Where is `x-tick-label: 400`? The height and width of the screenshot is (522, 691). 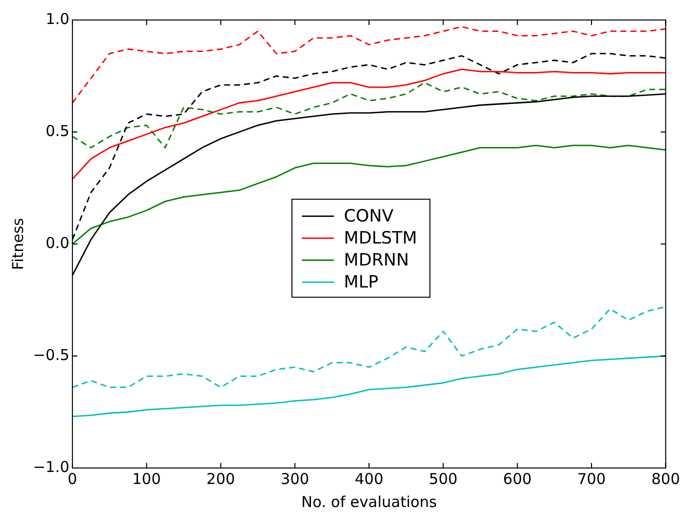
x-tick-label: 400 is located at coordinates (369, 479).